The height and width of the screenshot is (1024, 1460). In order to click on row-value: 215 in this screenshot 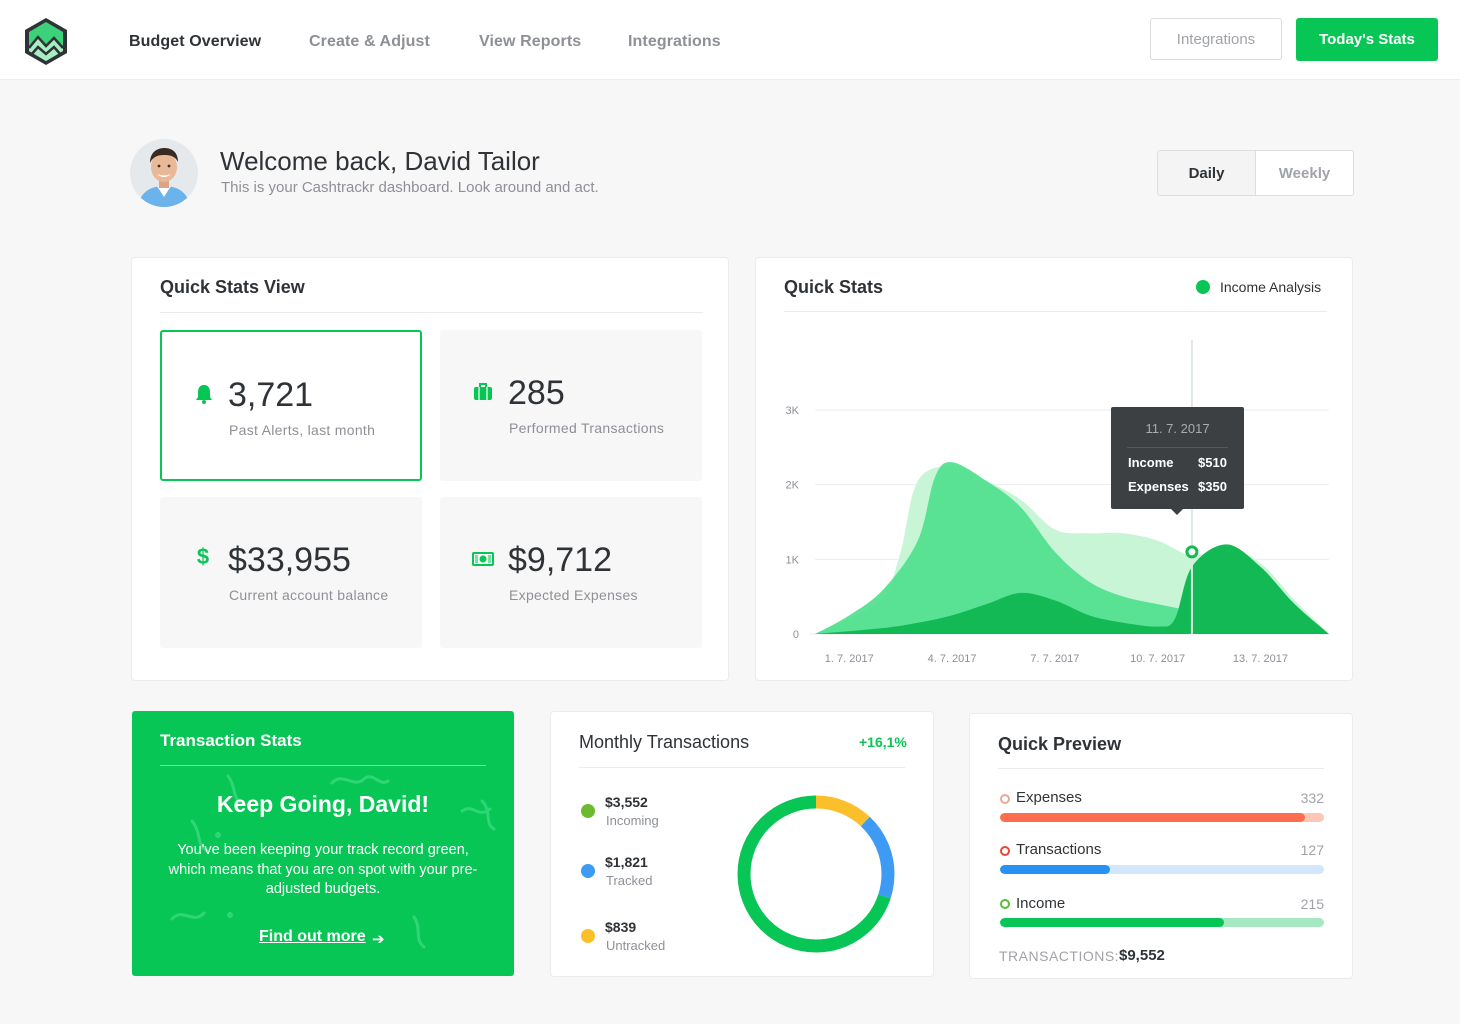, I will do `click(1312, 904)`.